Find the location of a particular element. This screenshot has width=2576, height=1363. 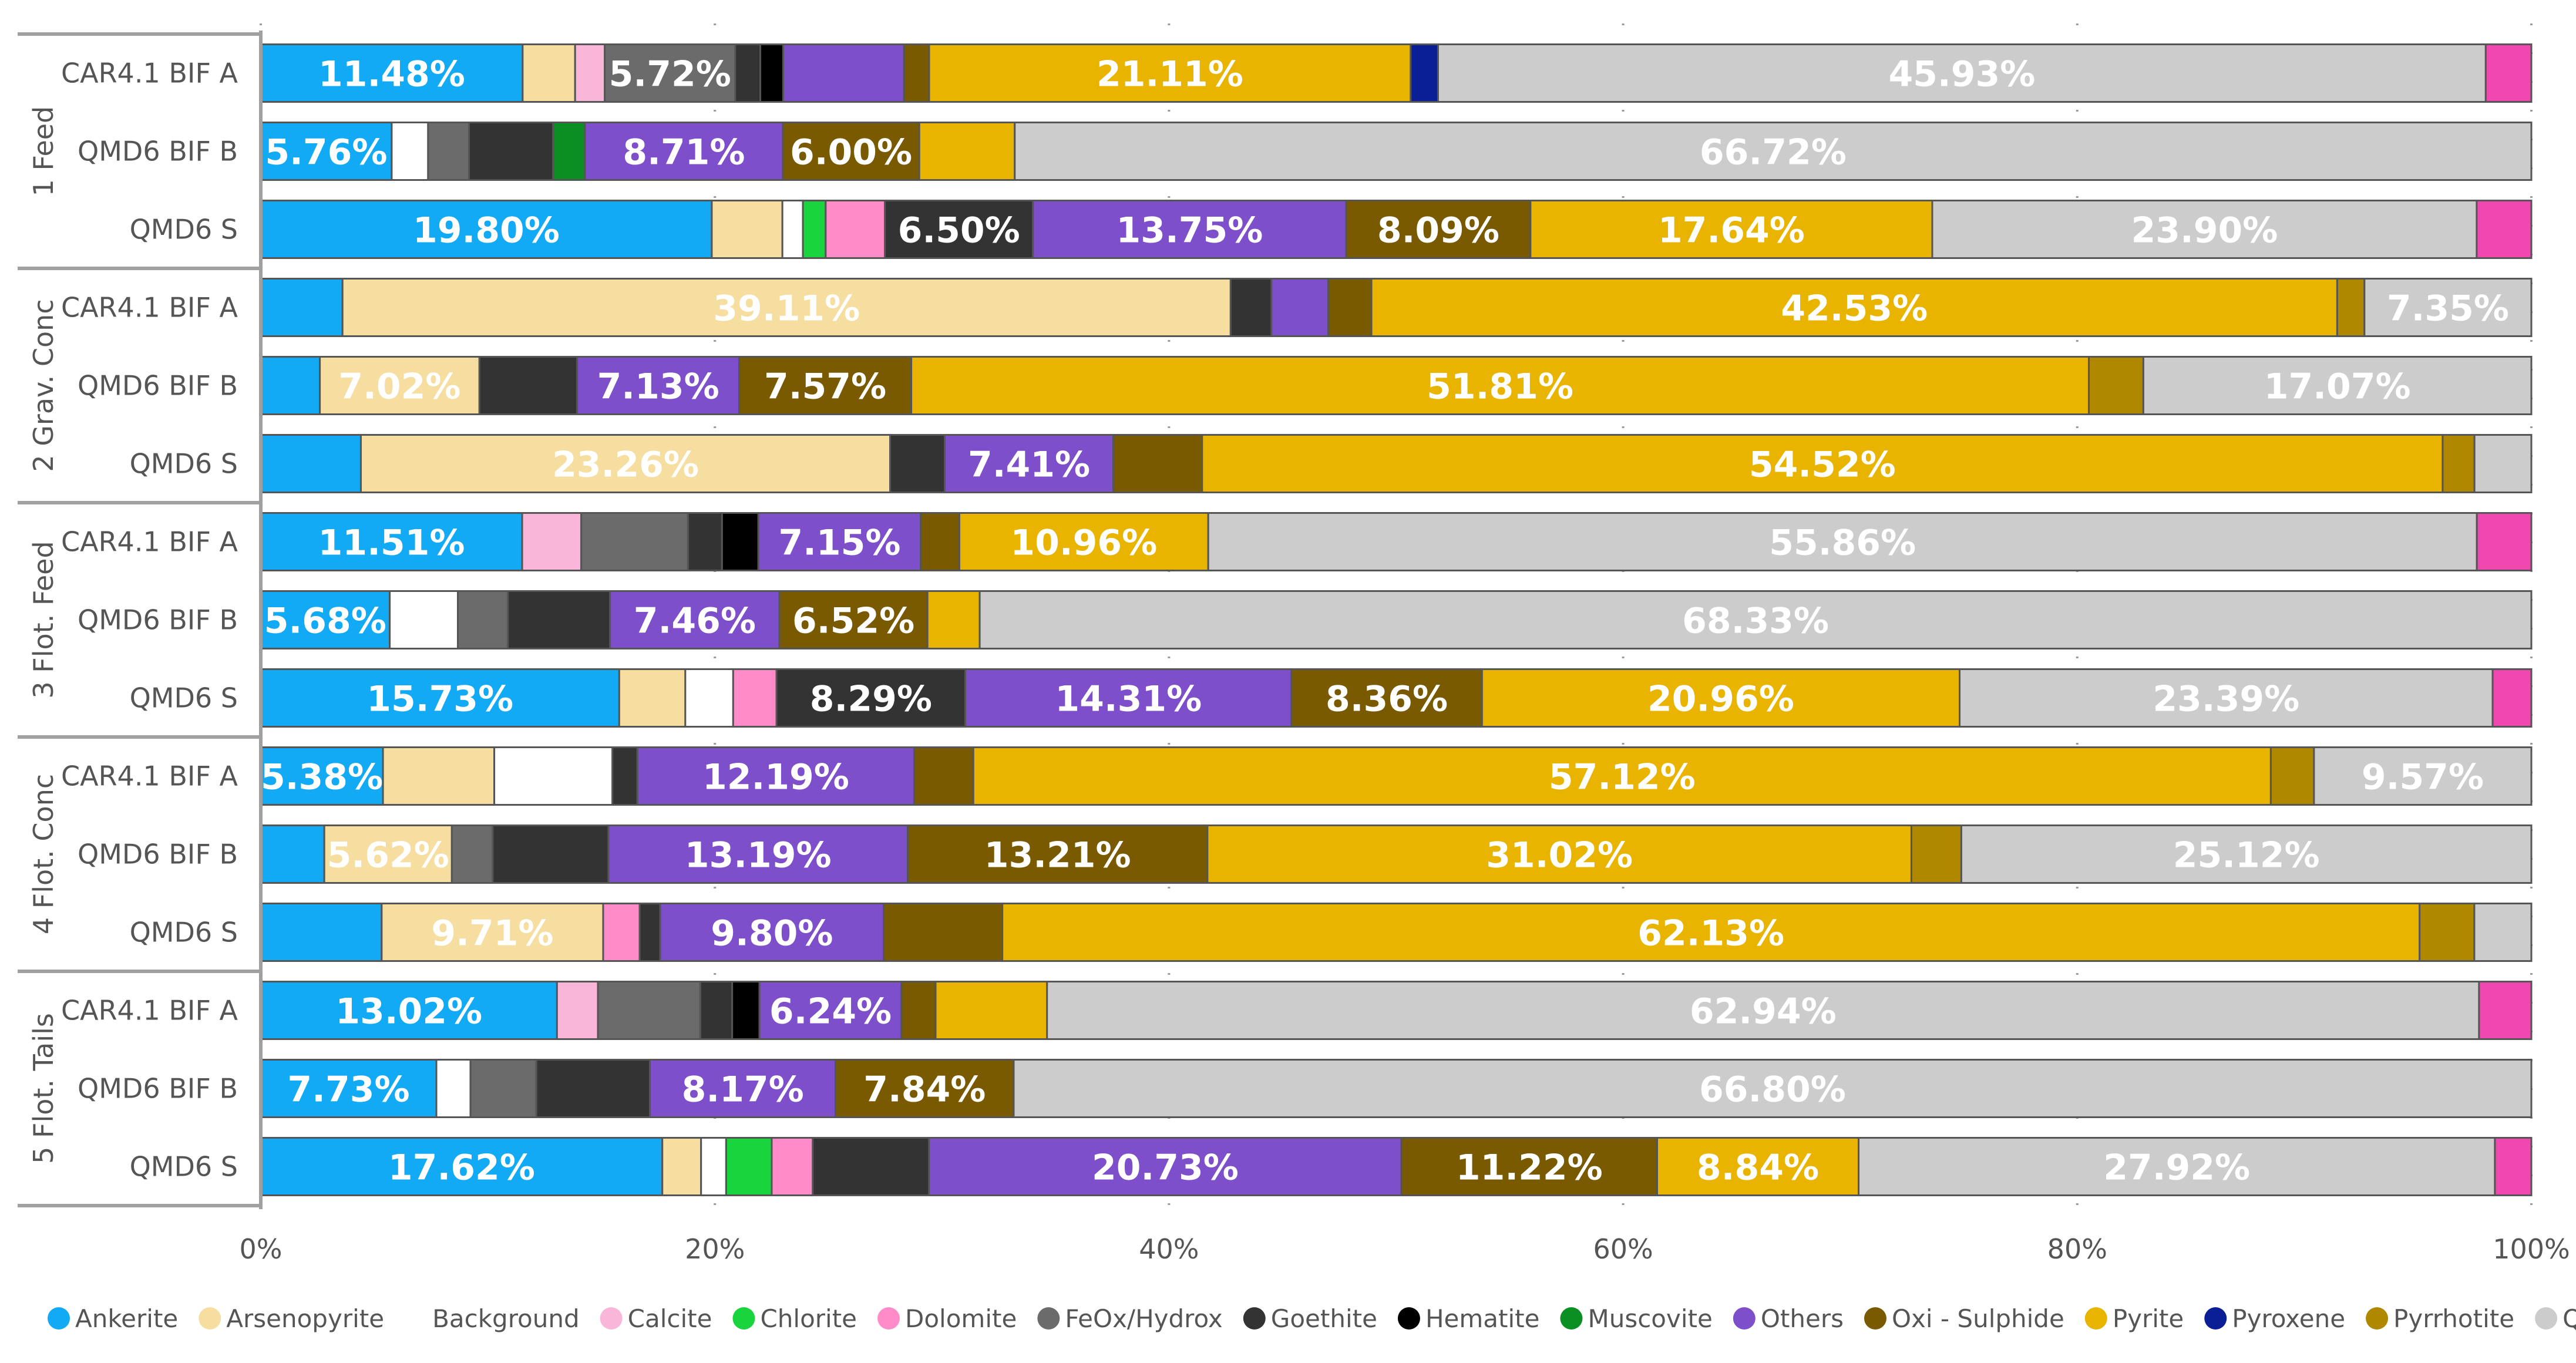

data-label: 39.11% is located at coordinates (786, 308).